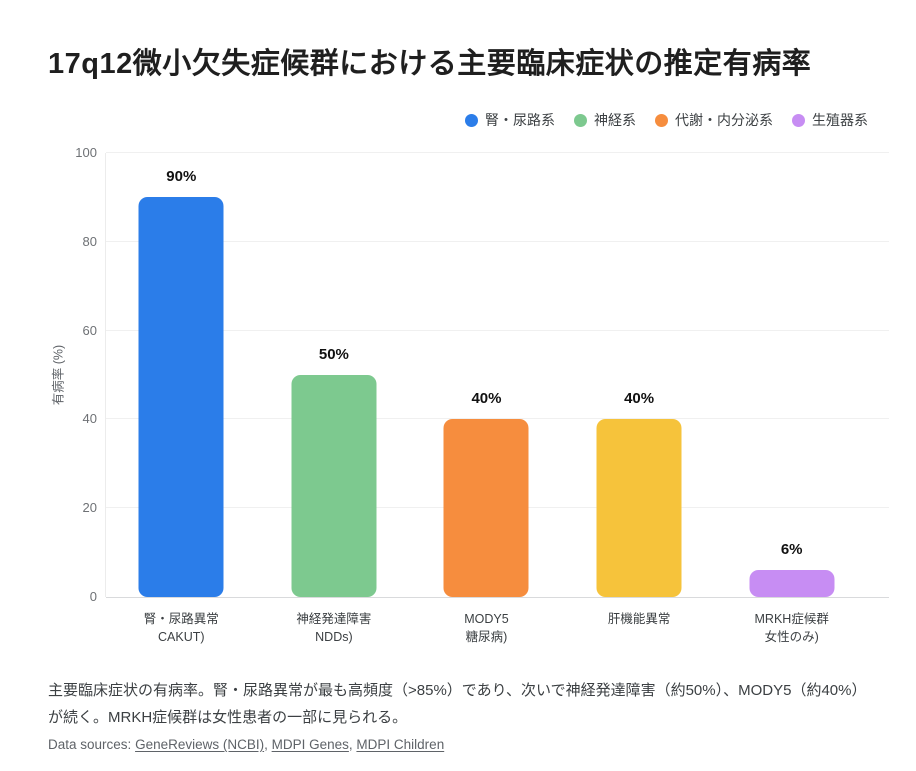 This screenshot has width=916, height=771. What do you see at coordinates (90, 744) in the screenshot?
I see `sources-prefix: Data sources:` at bounding box center [90, 744].